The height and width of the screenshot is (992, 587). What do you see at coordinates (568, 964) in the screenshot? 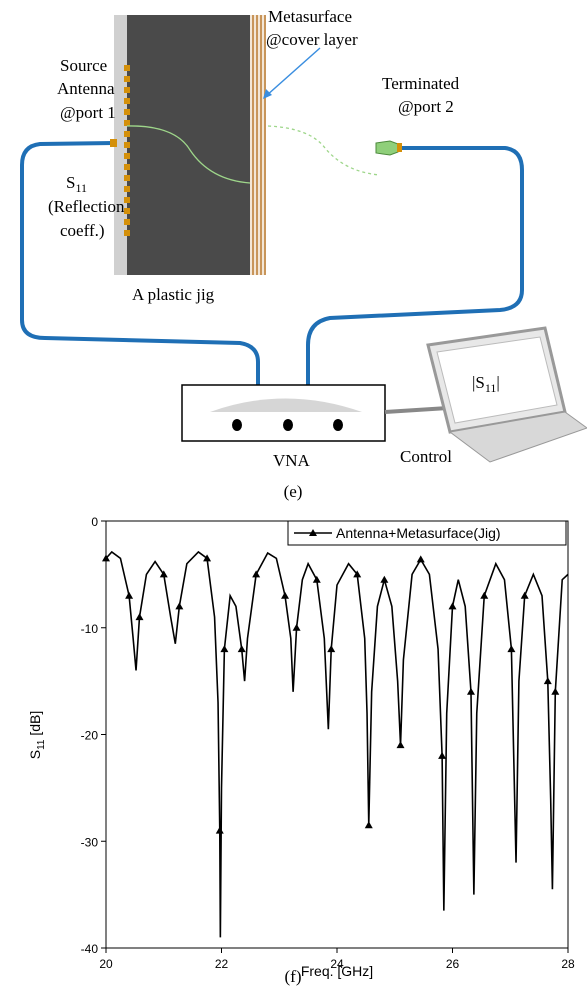
I see `x-tick-label: 28` at bounding box center [568, 964].